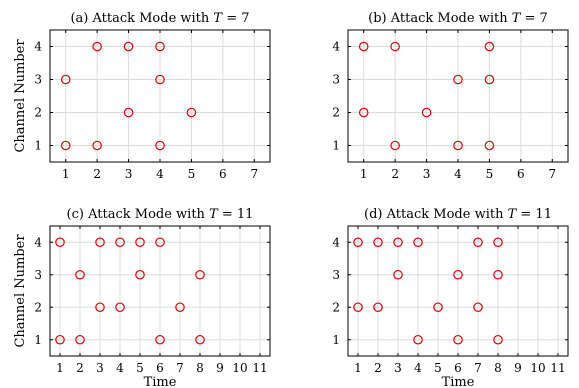 This screenshot has height=388, width=579. I want to click on x-tick-label: 10, so click(537, 368).